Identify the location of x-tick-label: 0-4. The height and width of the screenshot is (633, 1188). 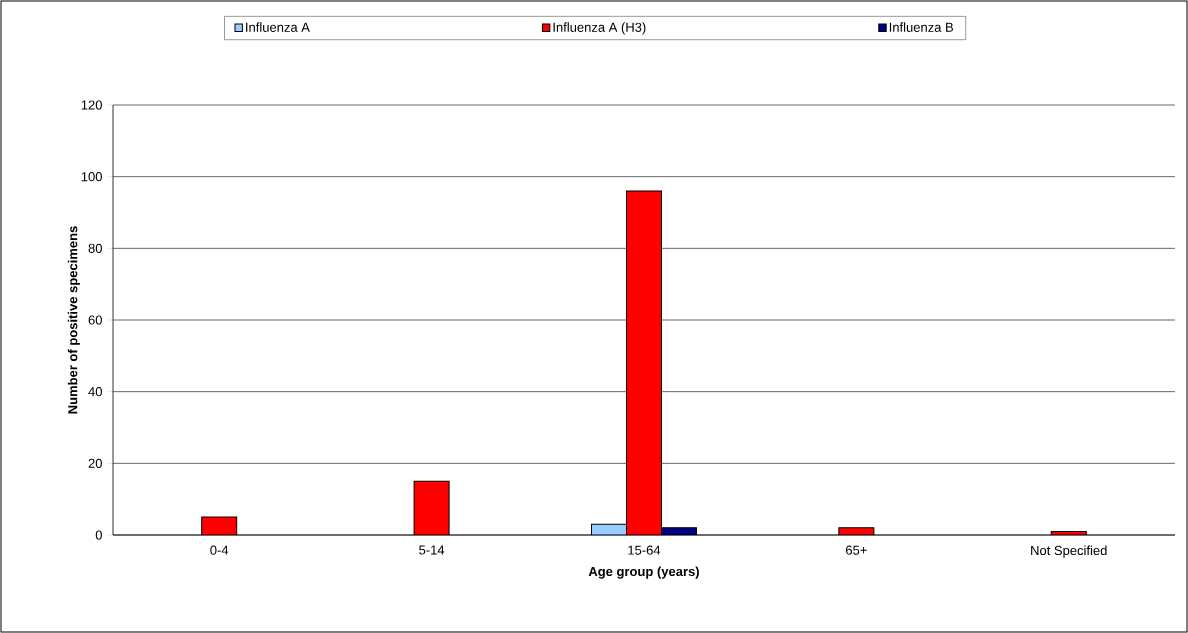
(219, 550).